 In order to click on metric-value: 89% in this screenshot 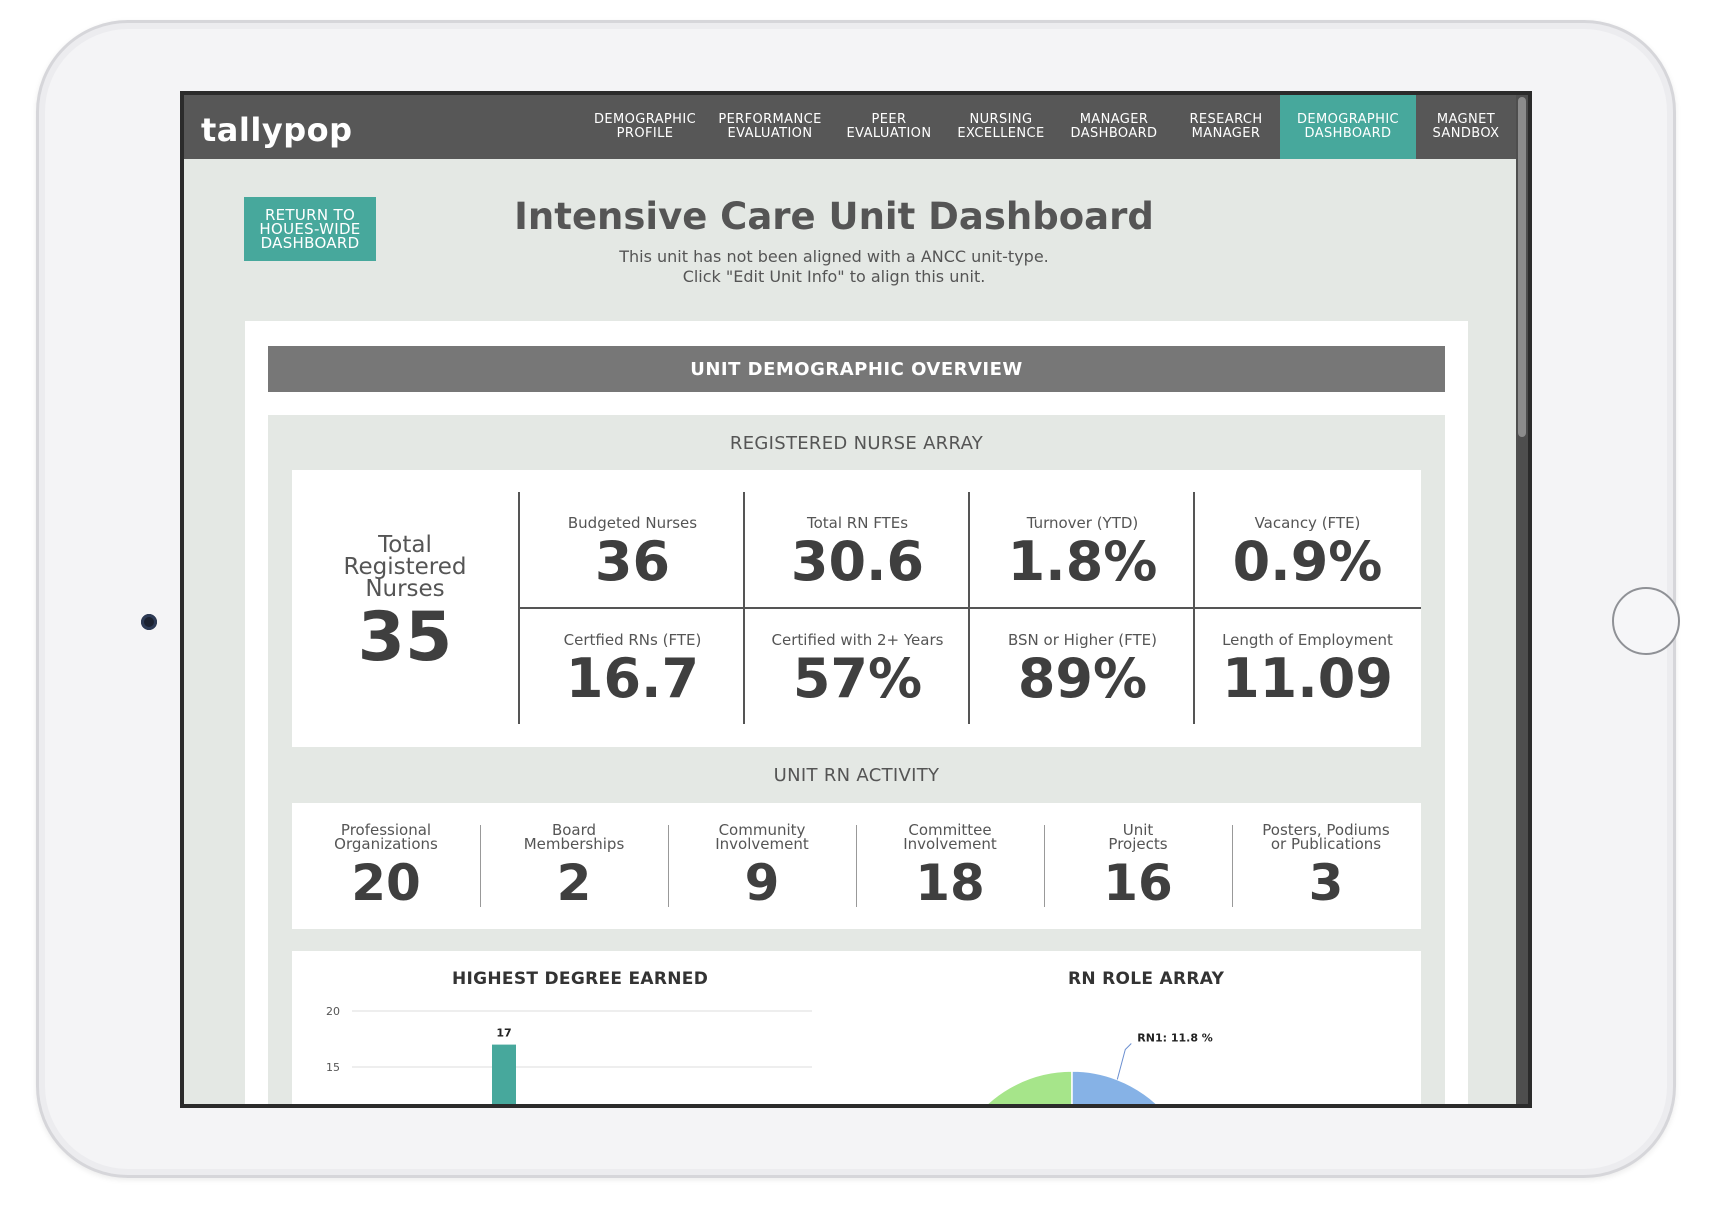, I will do `click(1082, 678)`.